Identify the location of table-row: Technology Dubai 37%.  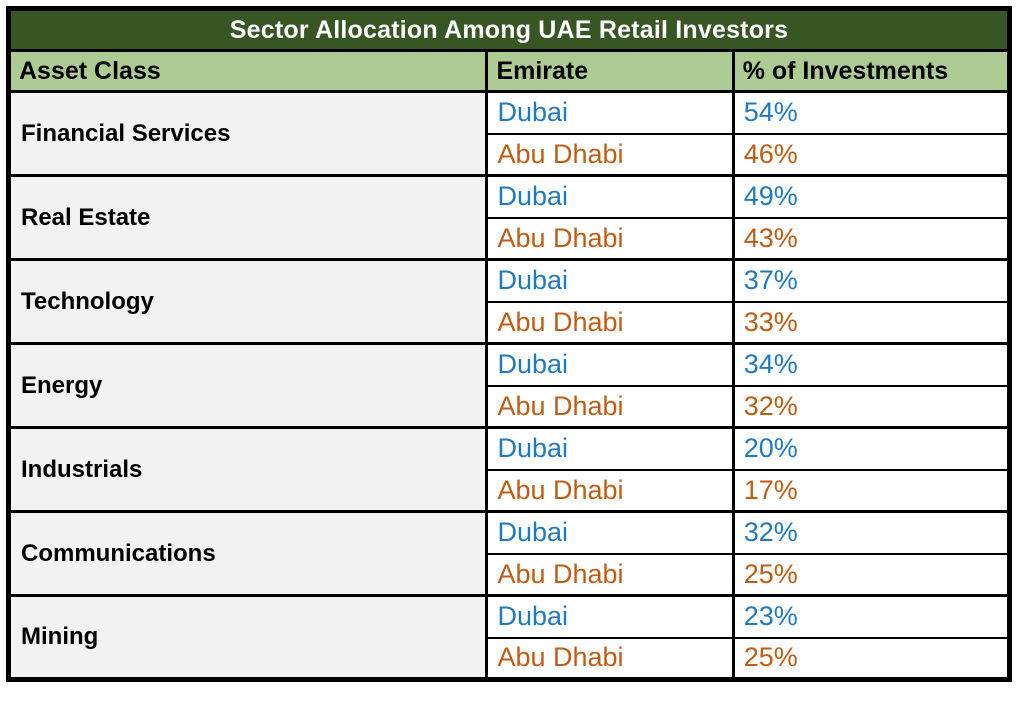
(509, 301).